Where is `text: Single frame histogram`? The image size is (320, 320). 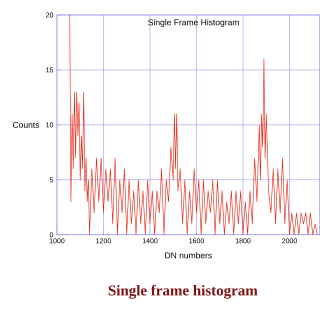
text: Single frame histogram is located at coordinates (183, 291).